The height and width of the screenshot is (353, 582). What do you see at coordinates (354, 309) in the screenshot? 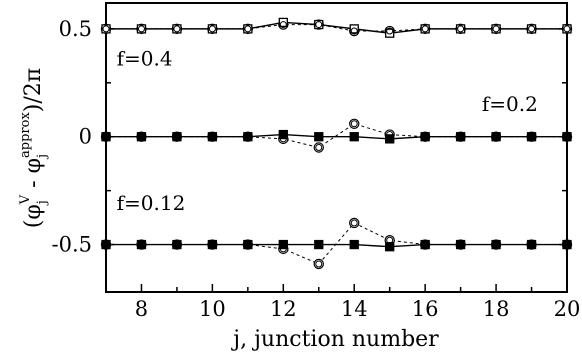
I see `x-tick-label: 14` at bounding box center [354, 309].